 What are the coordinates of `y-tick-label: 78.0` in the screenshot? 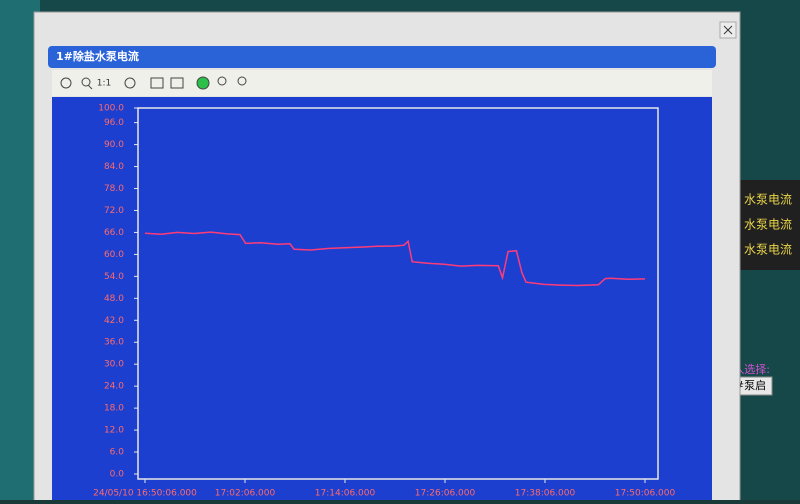 It's located at (114, 189).